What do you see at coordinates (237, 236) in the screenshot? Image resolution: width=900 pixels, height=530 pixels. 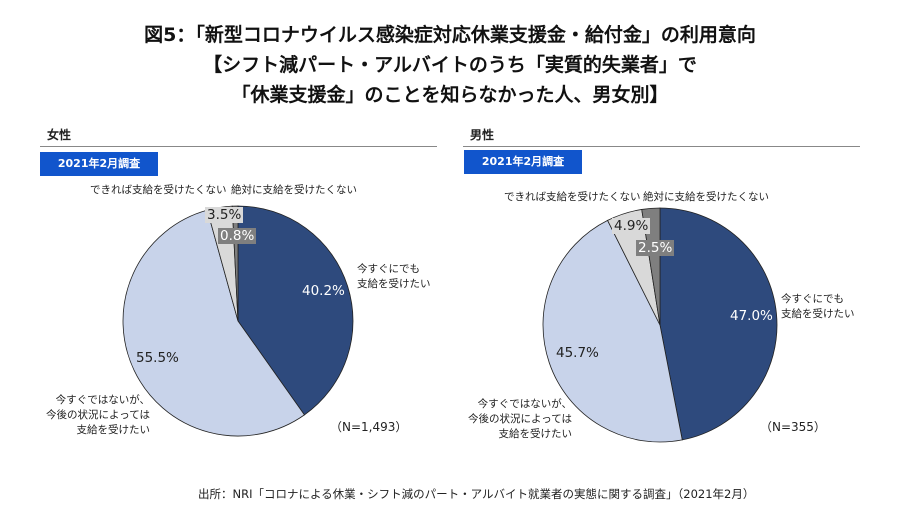 I see `value-label: 0.8%` at bounding box center [237, 236].